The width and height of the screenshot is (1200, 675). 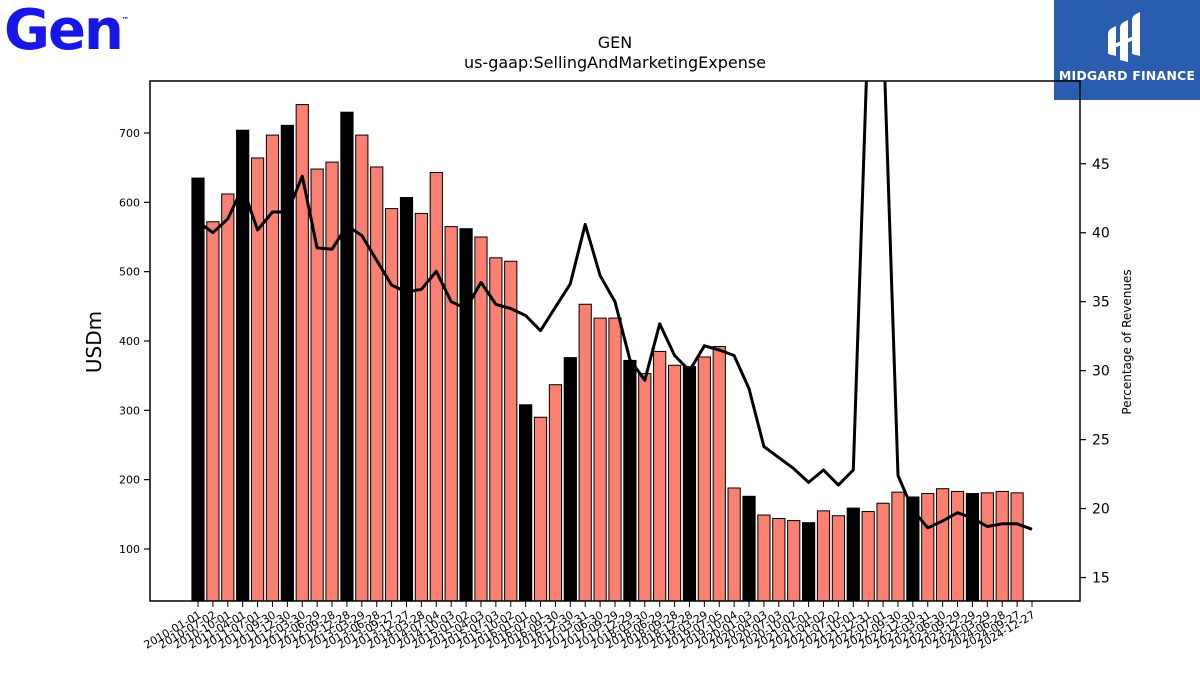 What do you see at coordinates (129, 410) in the screenshot?
I see `y-tick-label: 300` at bounding box center [129, 410].